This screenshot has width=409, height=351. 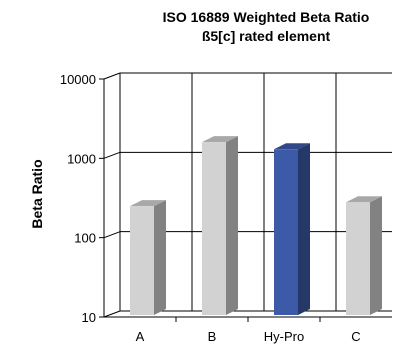 I want to click on y-tick-label-1: 100, so click(x=85, y=238).